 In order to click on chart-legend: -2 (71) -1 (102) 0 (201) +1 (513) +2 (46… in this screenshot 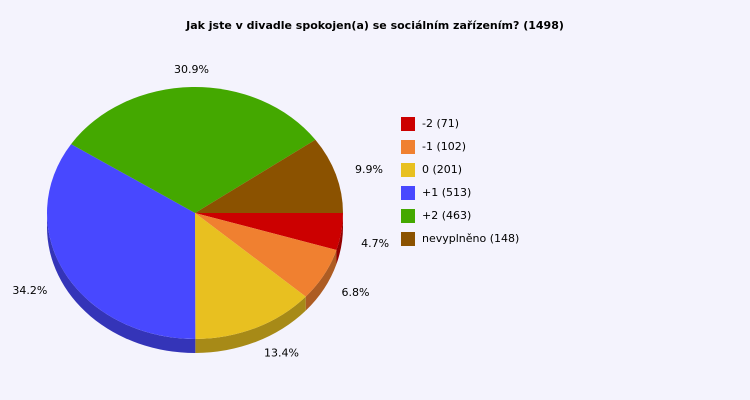, I will do `click(460, 181)`.